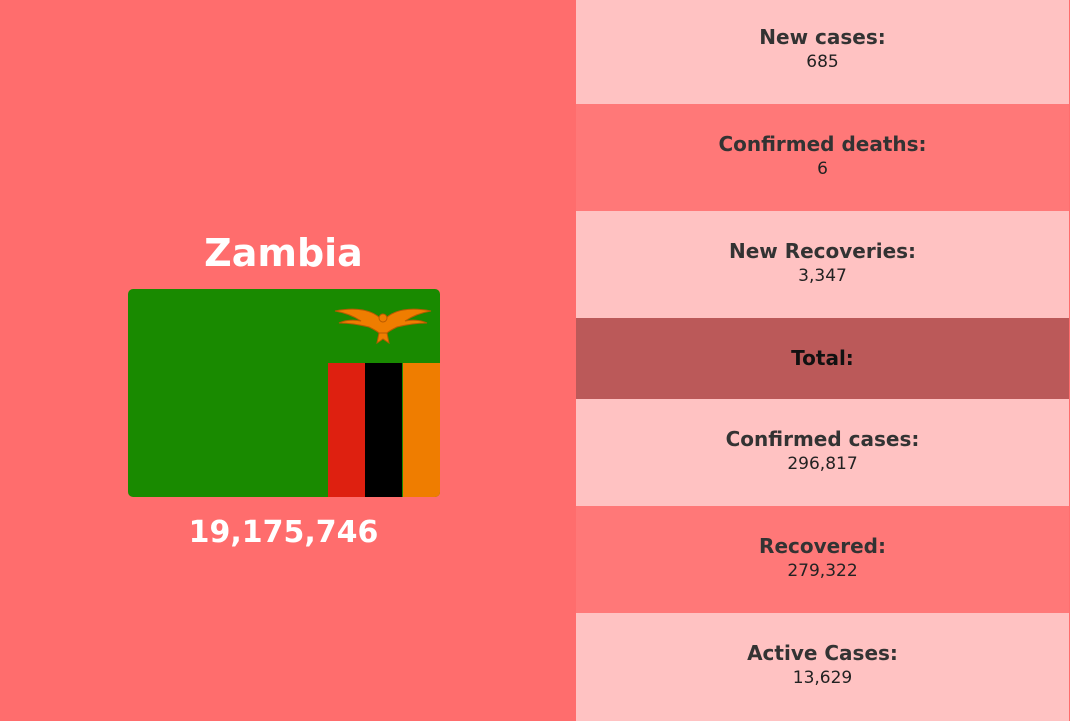 The width and height of the screenshot is (1070, 721). I want to click on active-cases-row: Active Cases: 13,629, so click(822, 667).